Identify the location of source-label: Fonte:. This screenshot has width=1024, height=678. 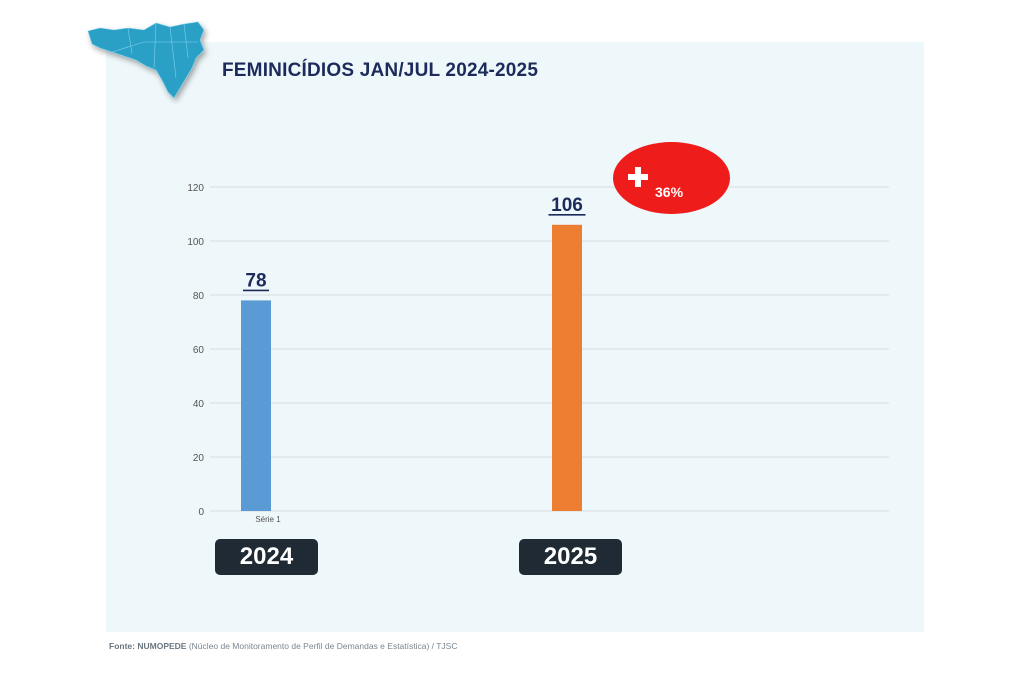
(122, 646).